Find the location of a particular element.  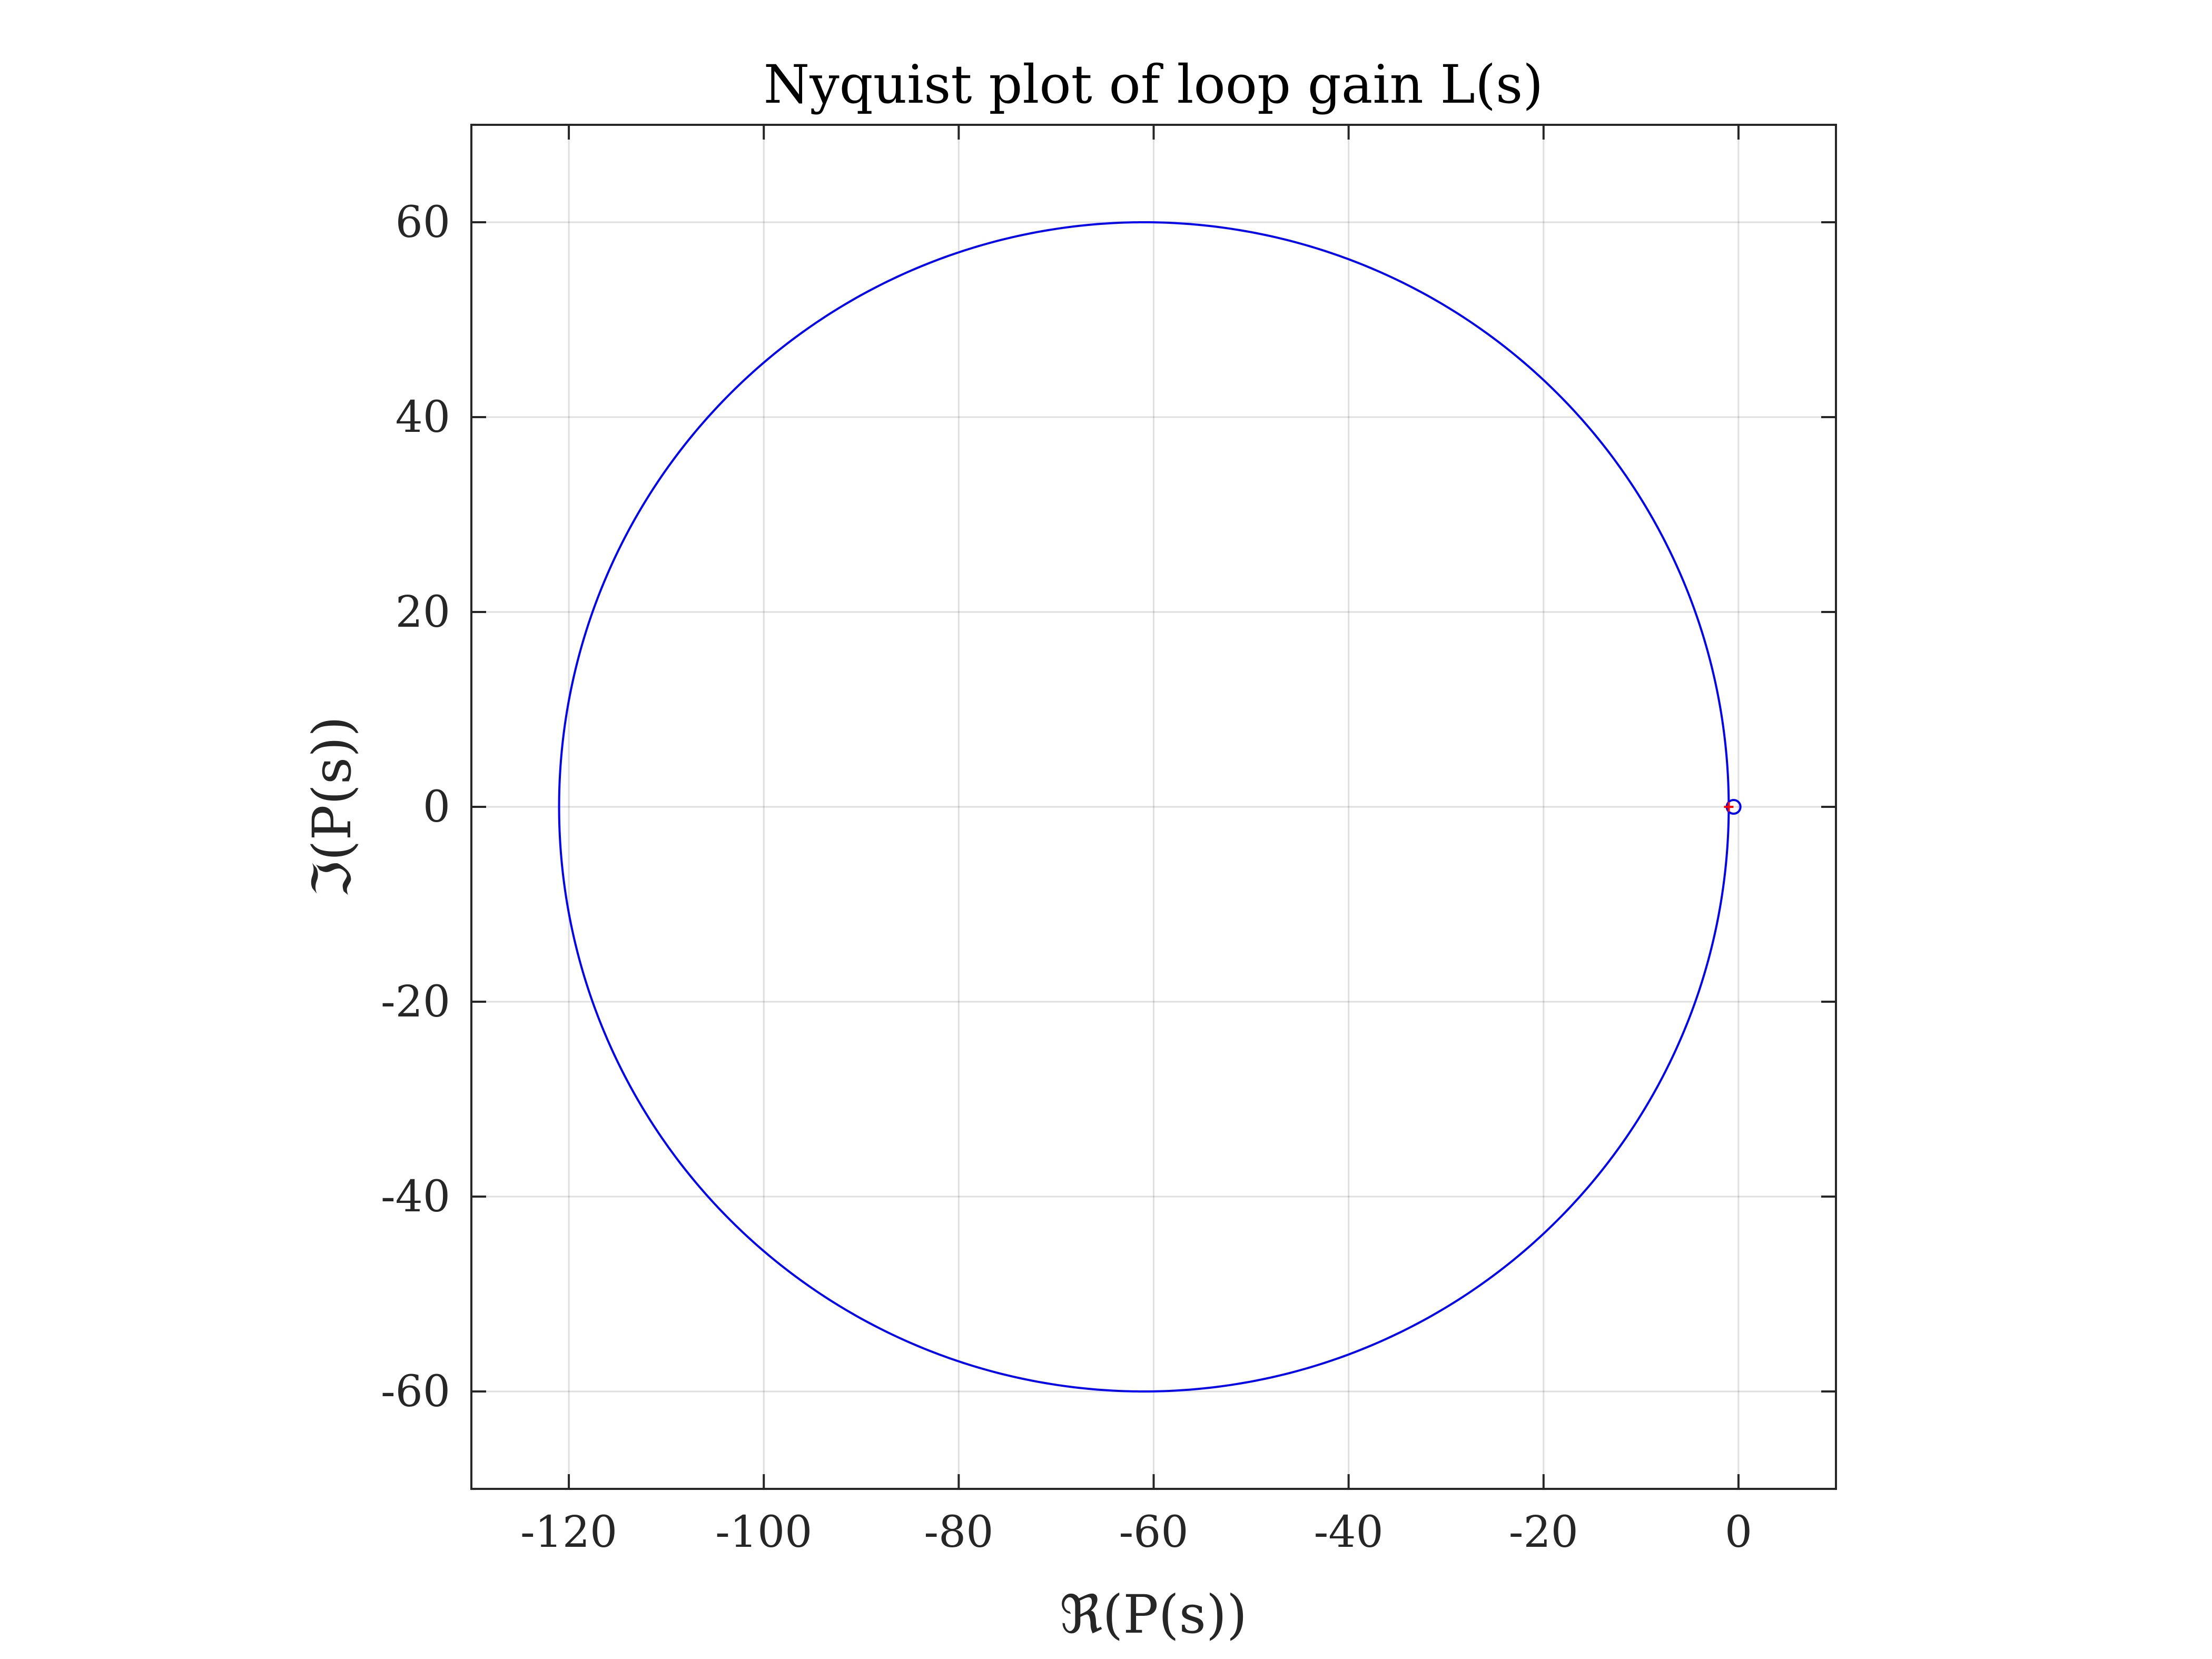

x-tick-label: -60 is located at coordinates (1153, 1532).